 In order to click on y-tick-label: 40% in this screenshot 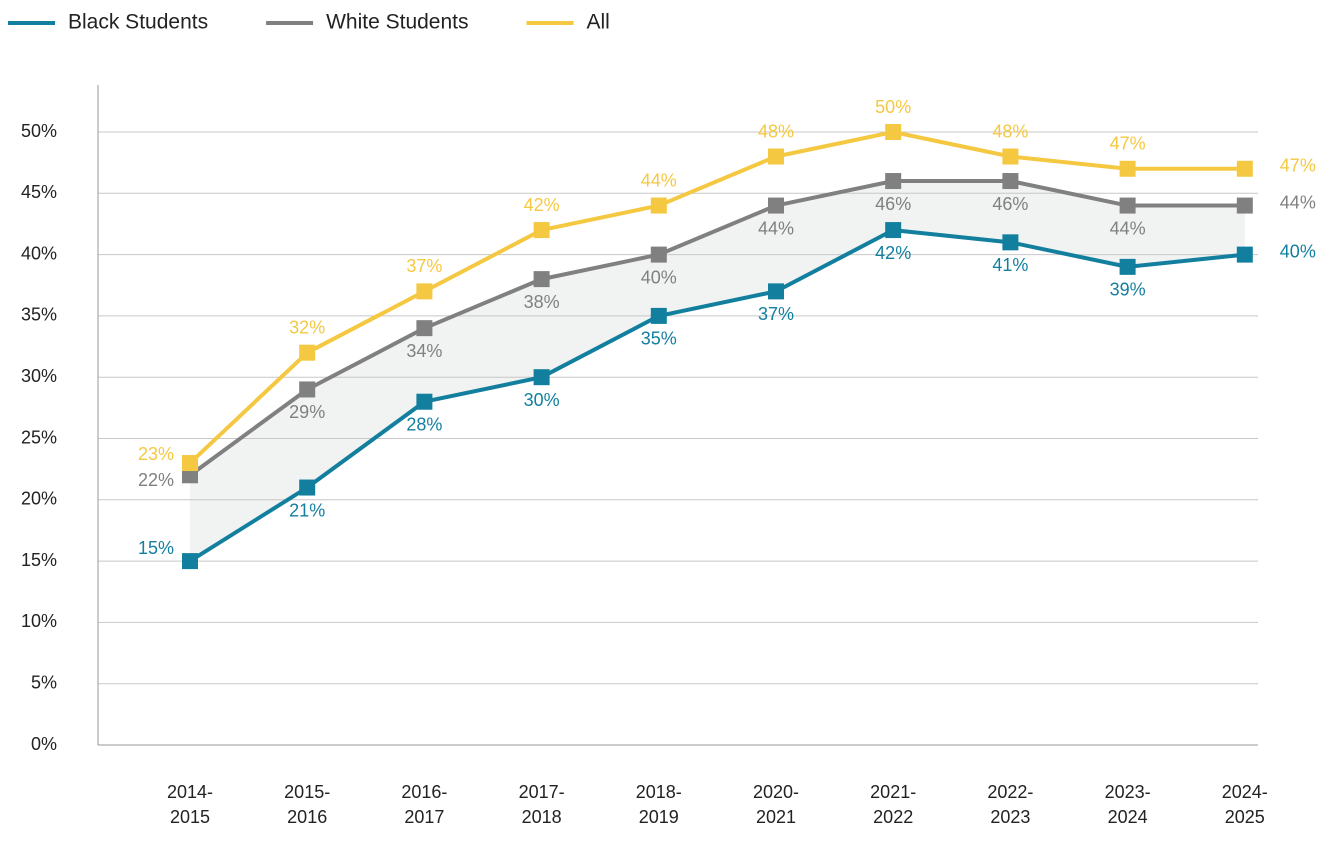, I will do `click(39, 253)`.